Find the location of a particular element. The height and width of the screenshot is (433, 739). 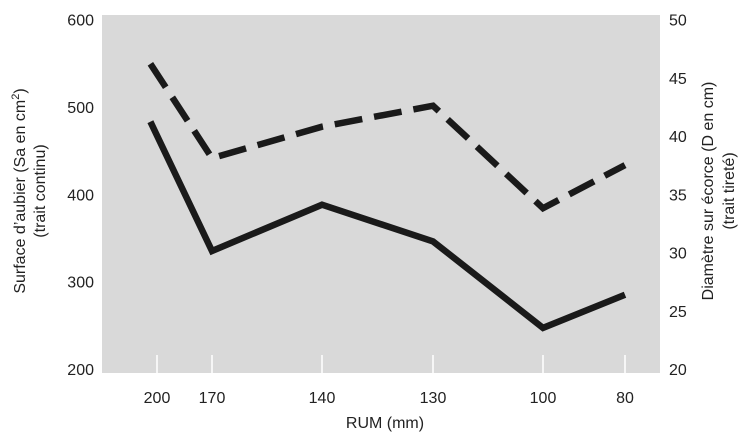

x-tick-label: 100 is located at coordinates (543, 398).